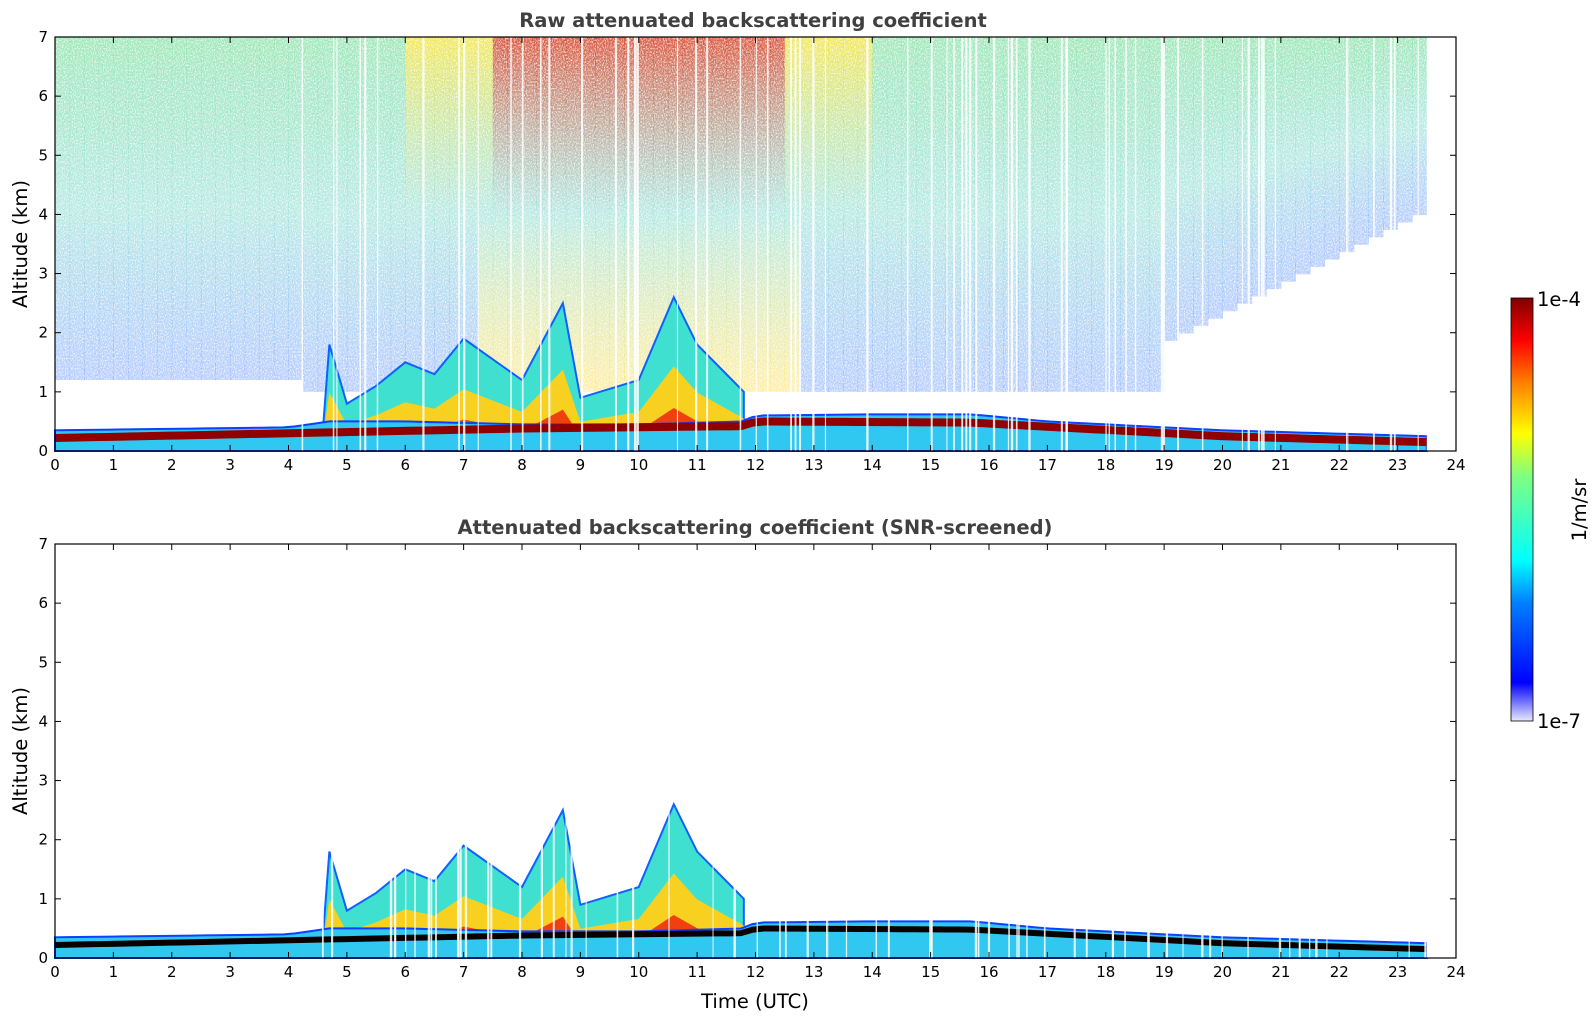 This screenshot has height=1020, width=1595. I want to click on x-tick-label: 2, so click(172, 972).